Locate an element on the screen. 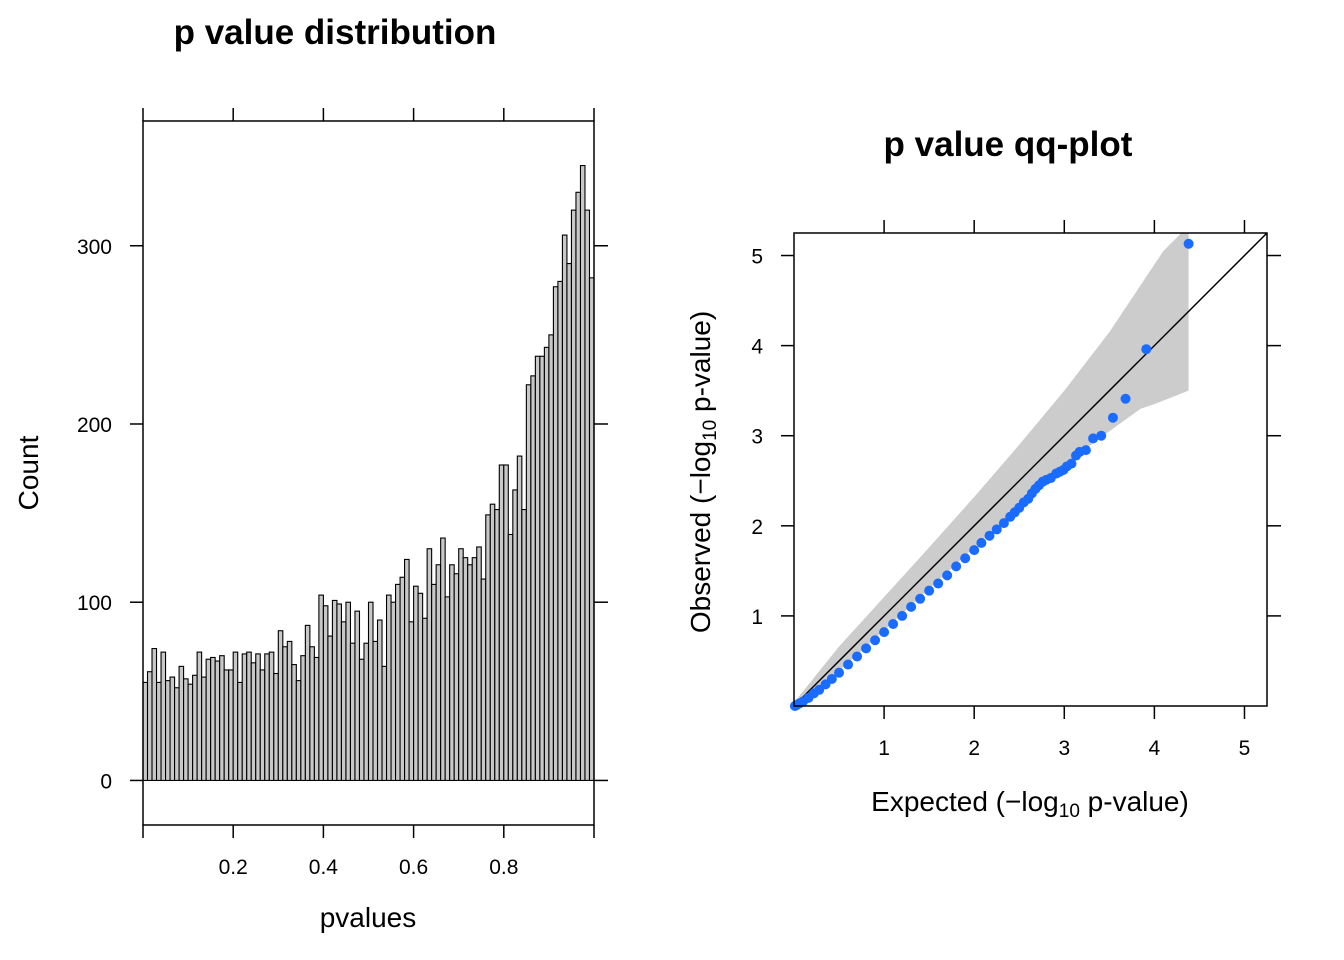  qq-x-label: Expected (−log10 p-value) is located at coordinates (1030, 804).